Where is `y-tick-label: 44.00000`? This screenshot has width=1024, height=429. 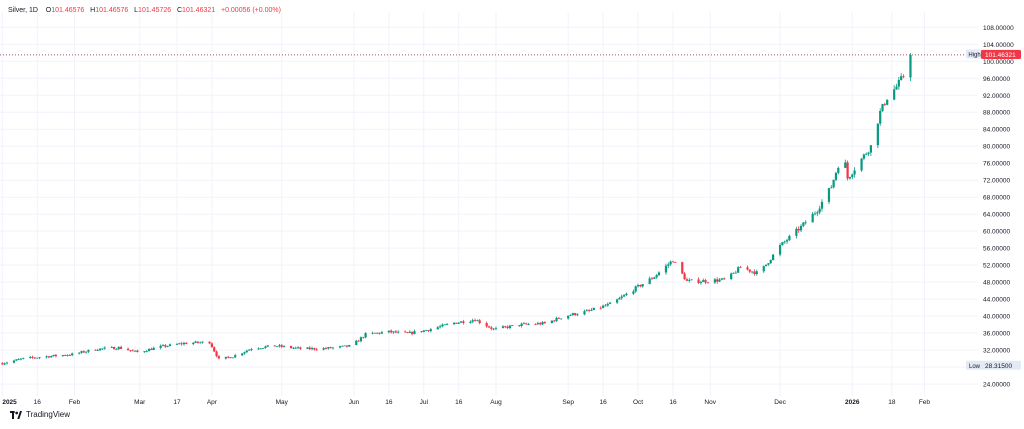 y-tick-label: 44.00000 is located at coordinates (996, 300).